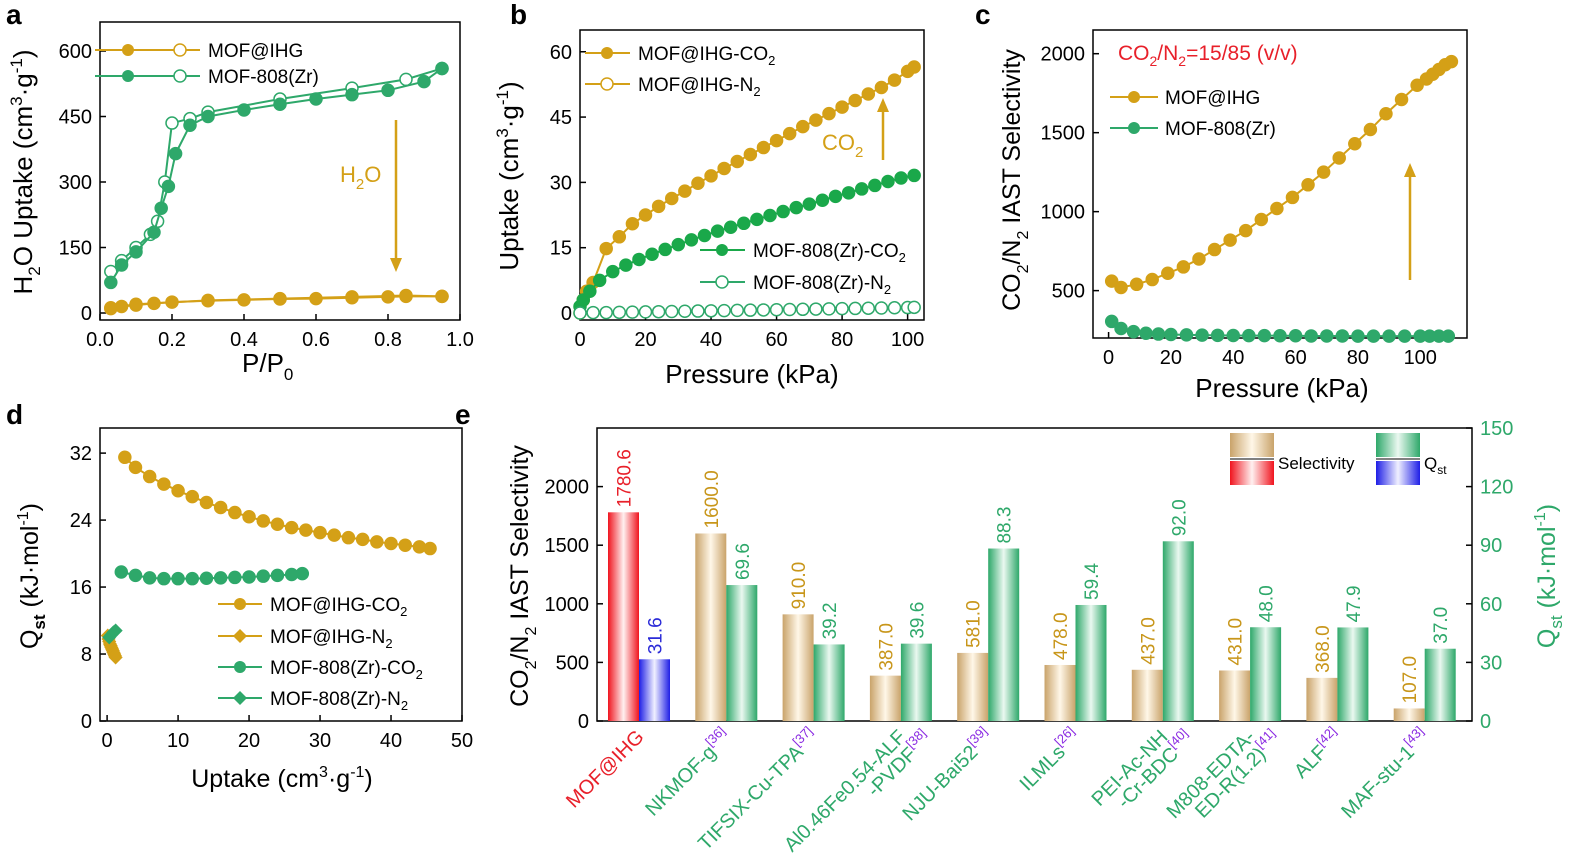  What do you see at coordinates (842, 340) in the screenshot?
I see `x-tick-label: 80` at bounding box center [842, 340].